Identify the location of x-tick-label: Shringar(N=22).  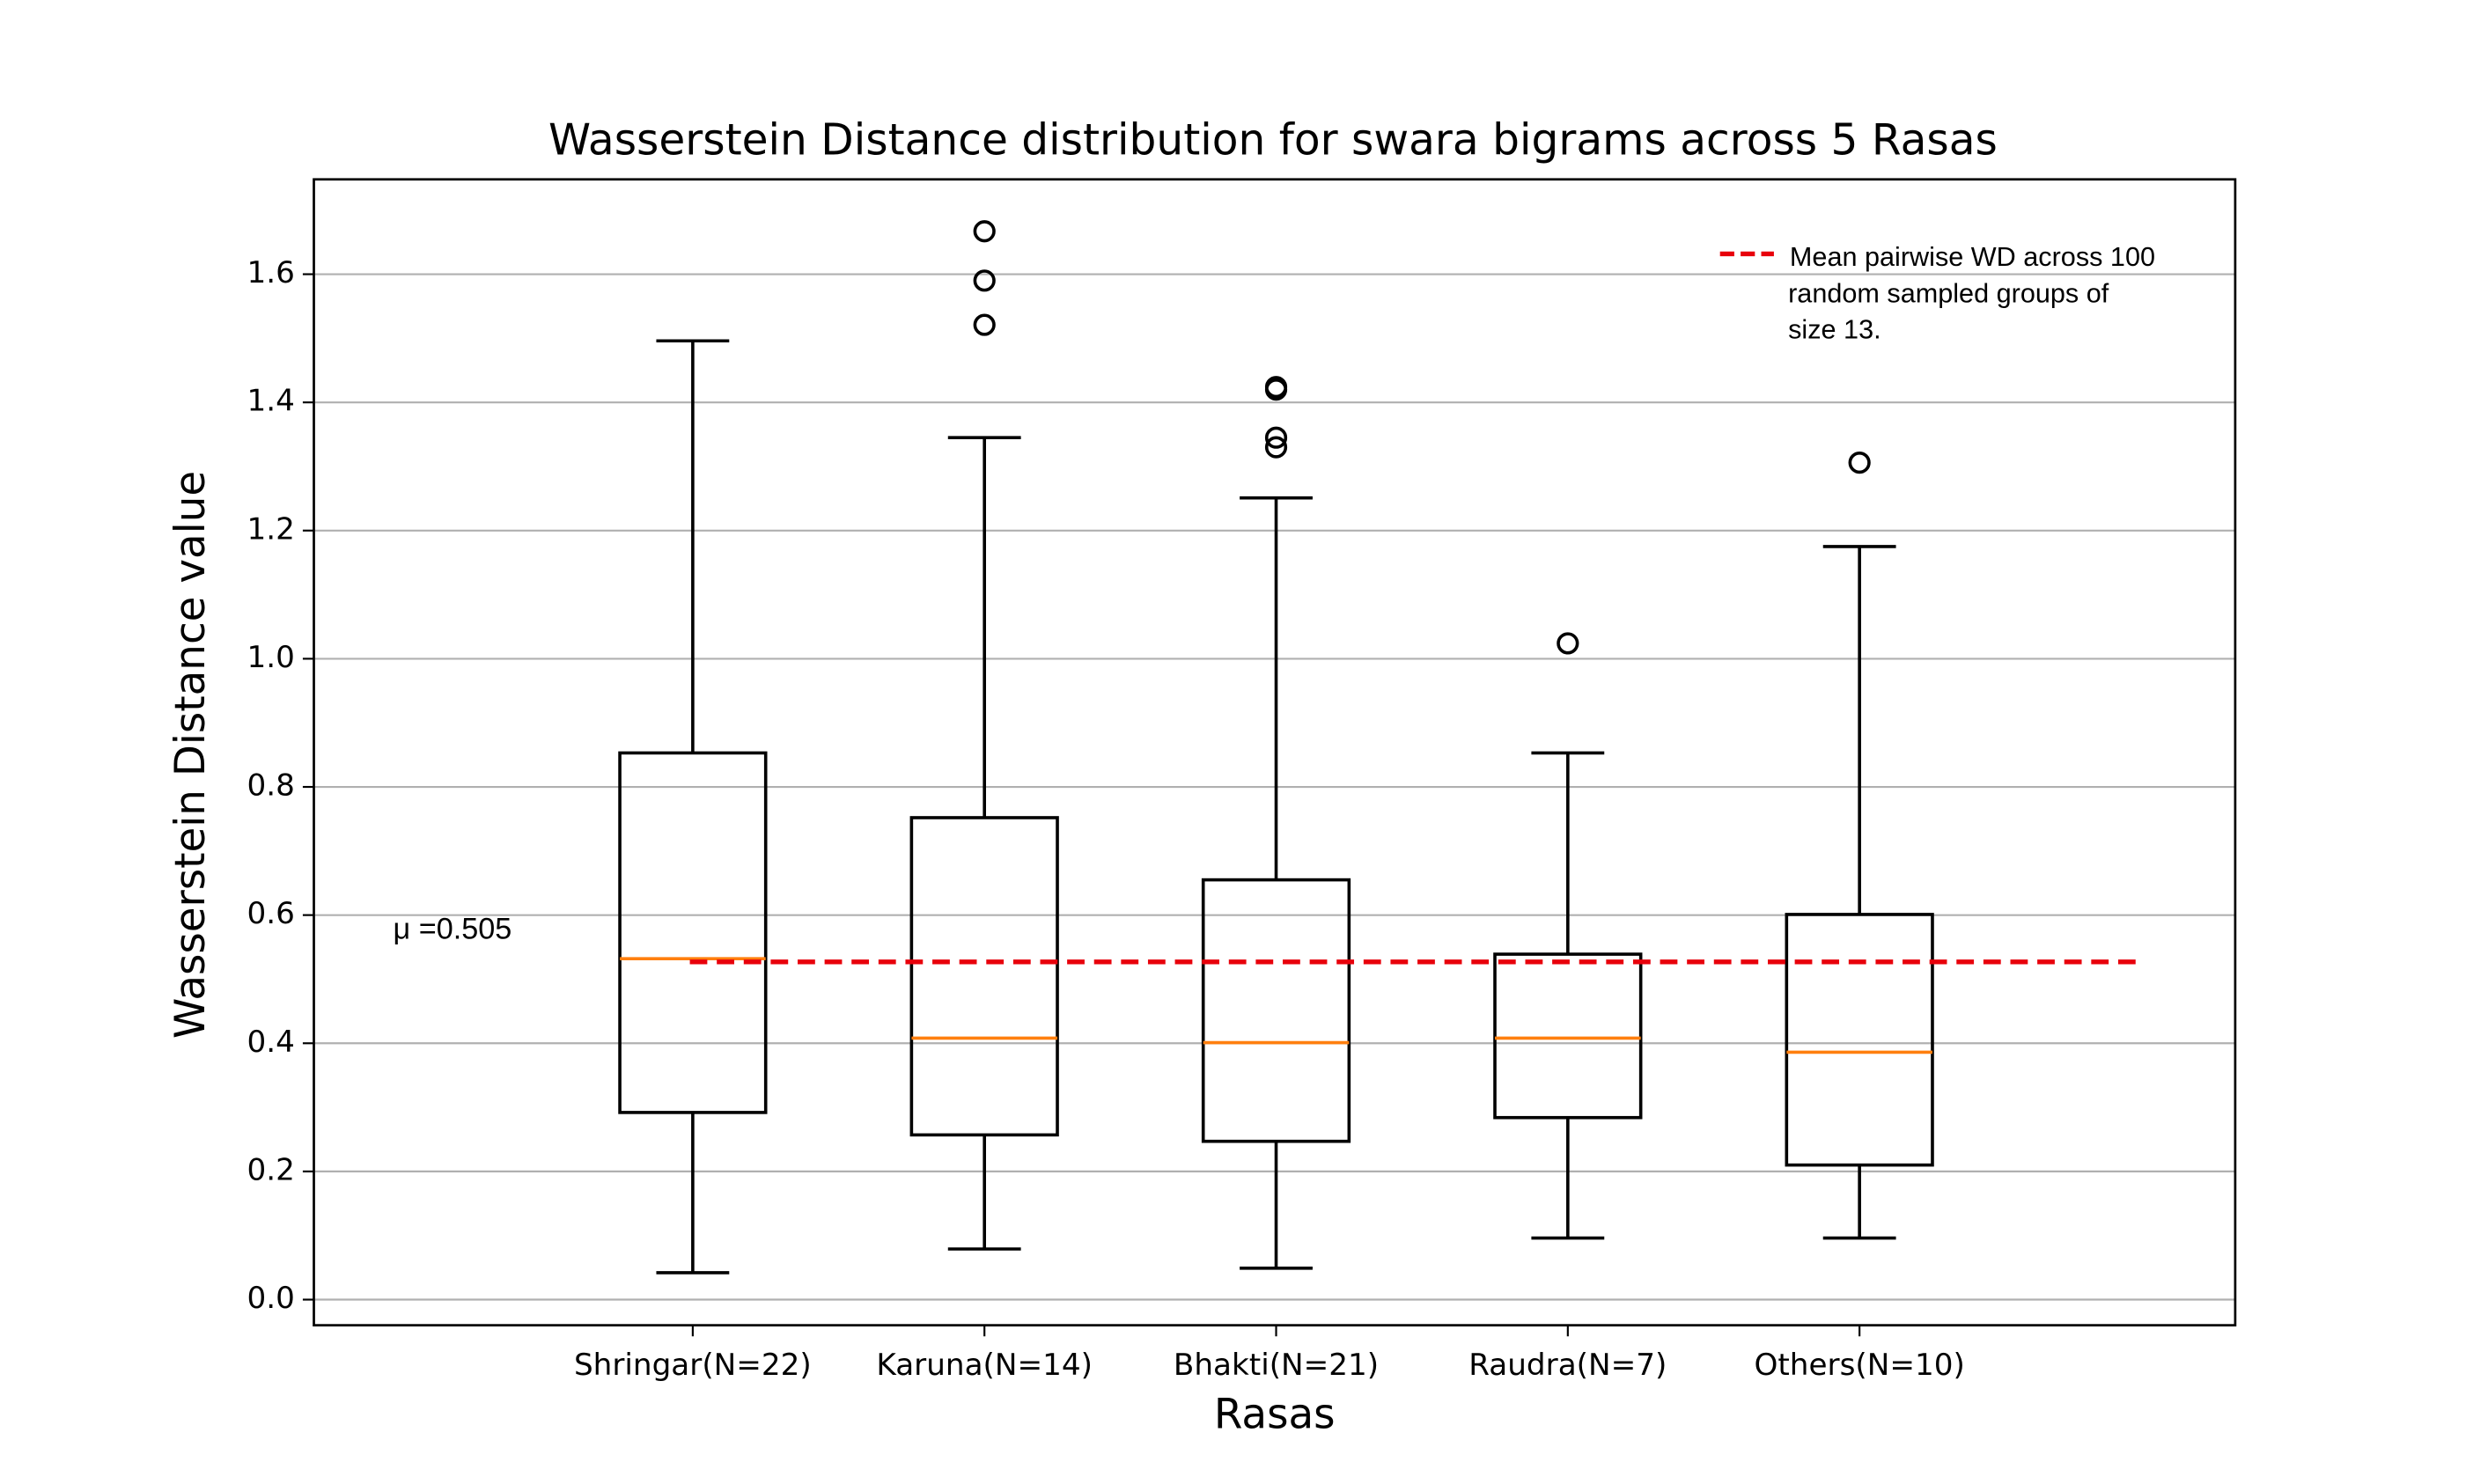
(693, 1365).